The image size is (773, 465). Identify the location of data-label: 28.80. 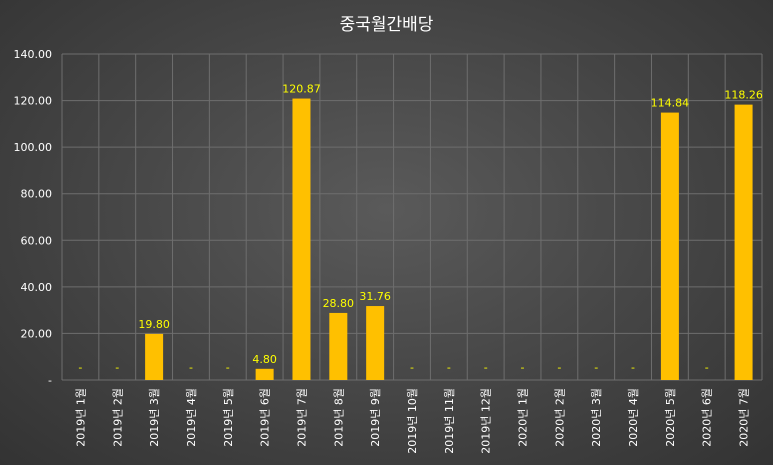
(339, 303).